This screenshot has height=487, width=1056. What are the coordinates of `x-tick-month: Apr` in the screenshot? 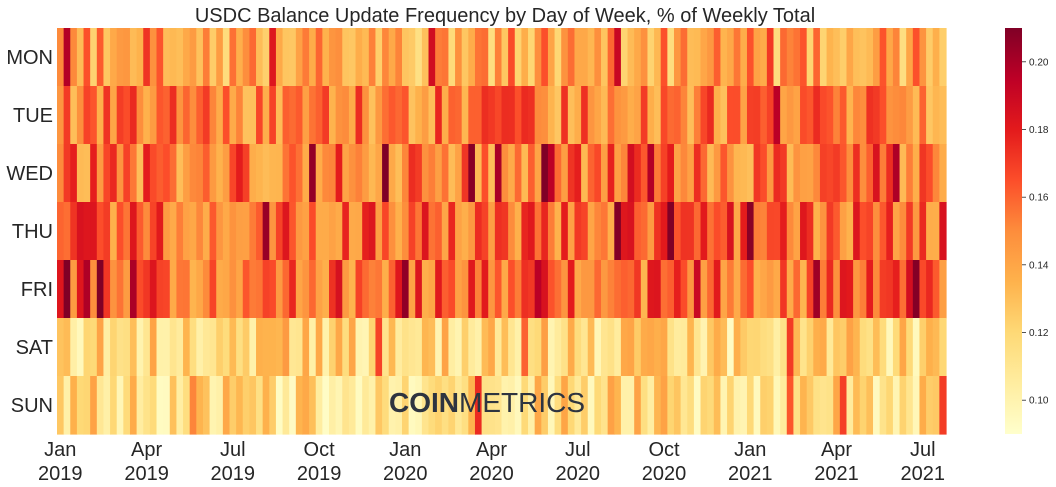 It's located at (491, 450).